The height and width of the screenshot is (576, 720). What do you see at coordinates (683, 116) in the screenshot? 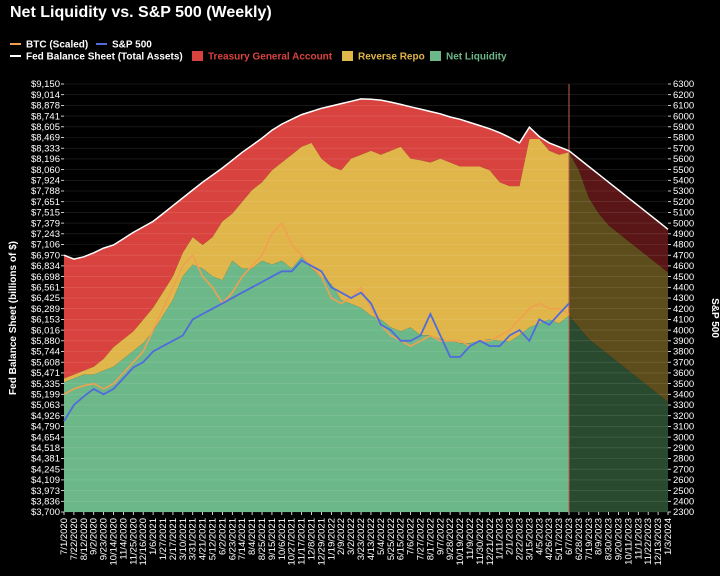
I see `right-tick-label: 6000` at bounding box center [683, 116].